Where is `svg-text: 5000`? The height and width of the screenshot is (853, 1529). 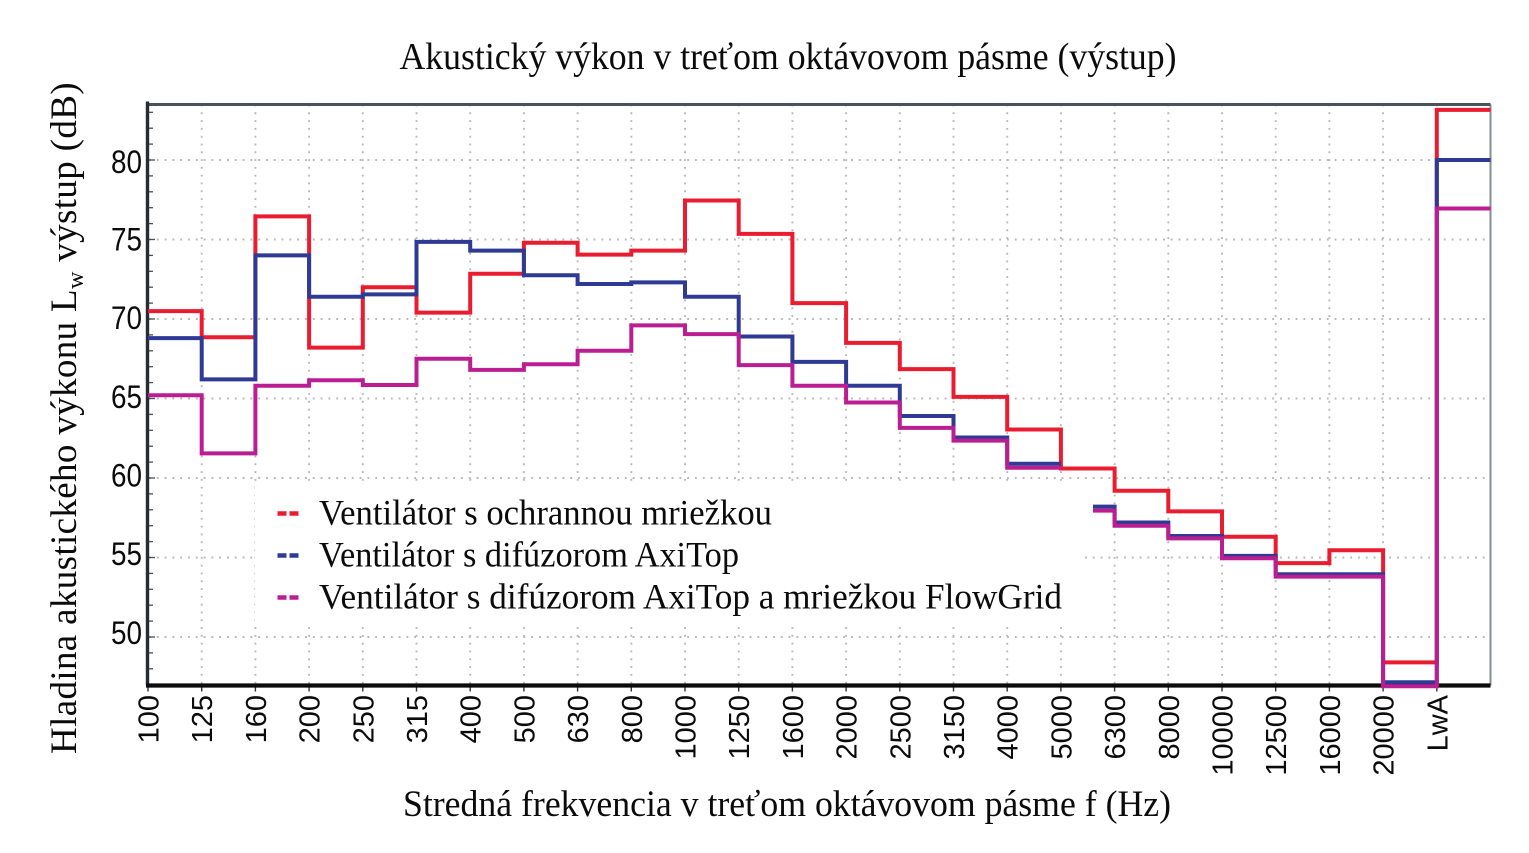
svg-text: 5000 is located at coordinates (1062, 727).